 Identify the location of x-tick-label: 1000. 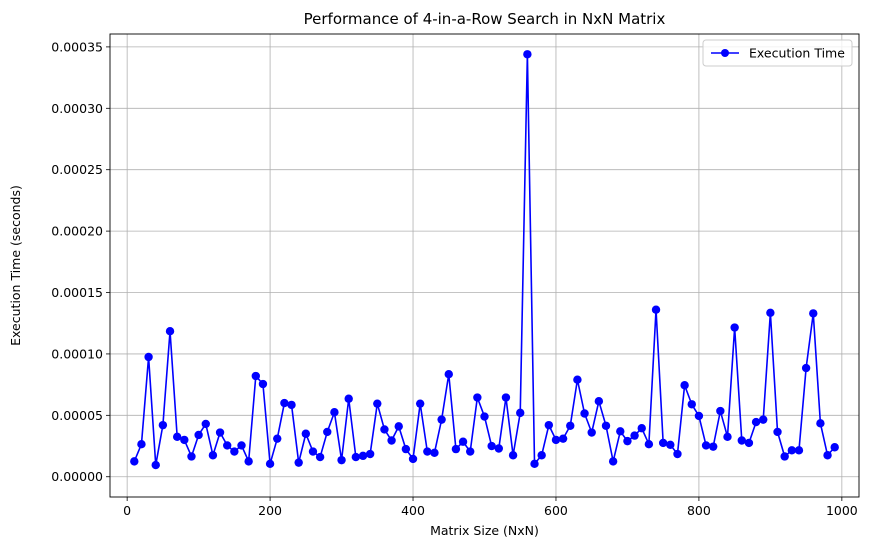
(842, 510).